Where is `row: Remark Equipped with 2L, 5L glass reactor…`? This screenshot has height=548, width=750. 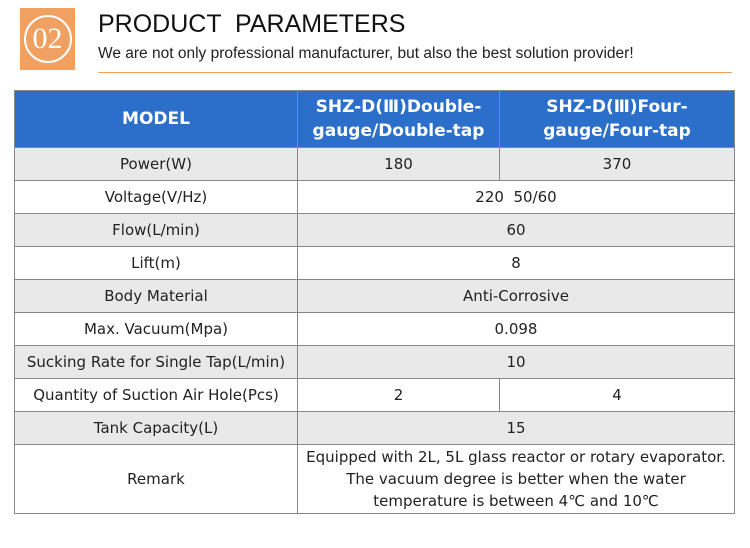
row: Remark Equipped with 2L, 5L glass reactor… is located at coordinates (374, 479).